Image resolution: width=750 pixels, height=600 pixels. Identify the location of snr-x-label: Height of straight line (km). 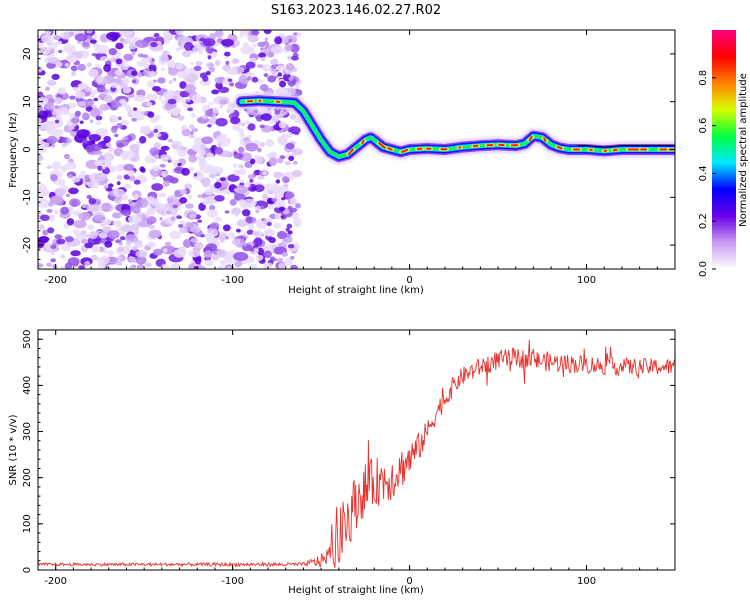
(356, 590).